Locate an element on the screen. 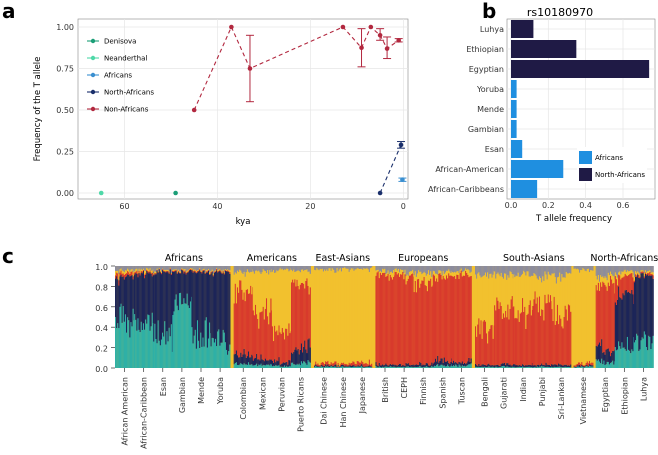 The height and width of the screenshot is (455, 658). panel-b-bar-african-american is located at coordinates (537, 169).